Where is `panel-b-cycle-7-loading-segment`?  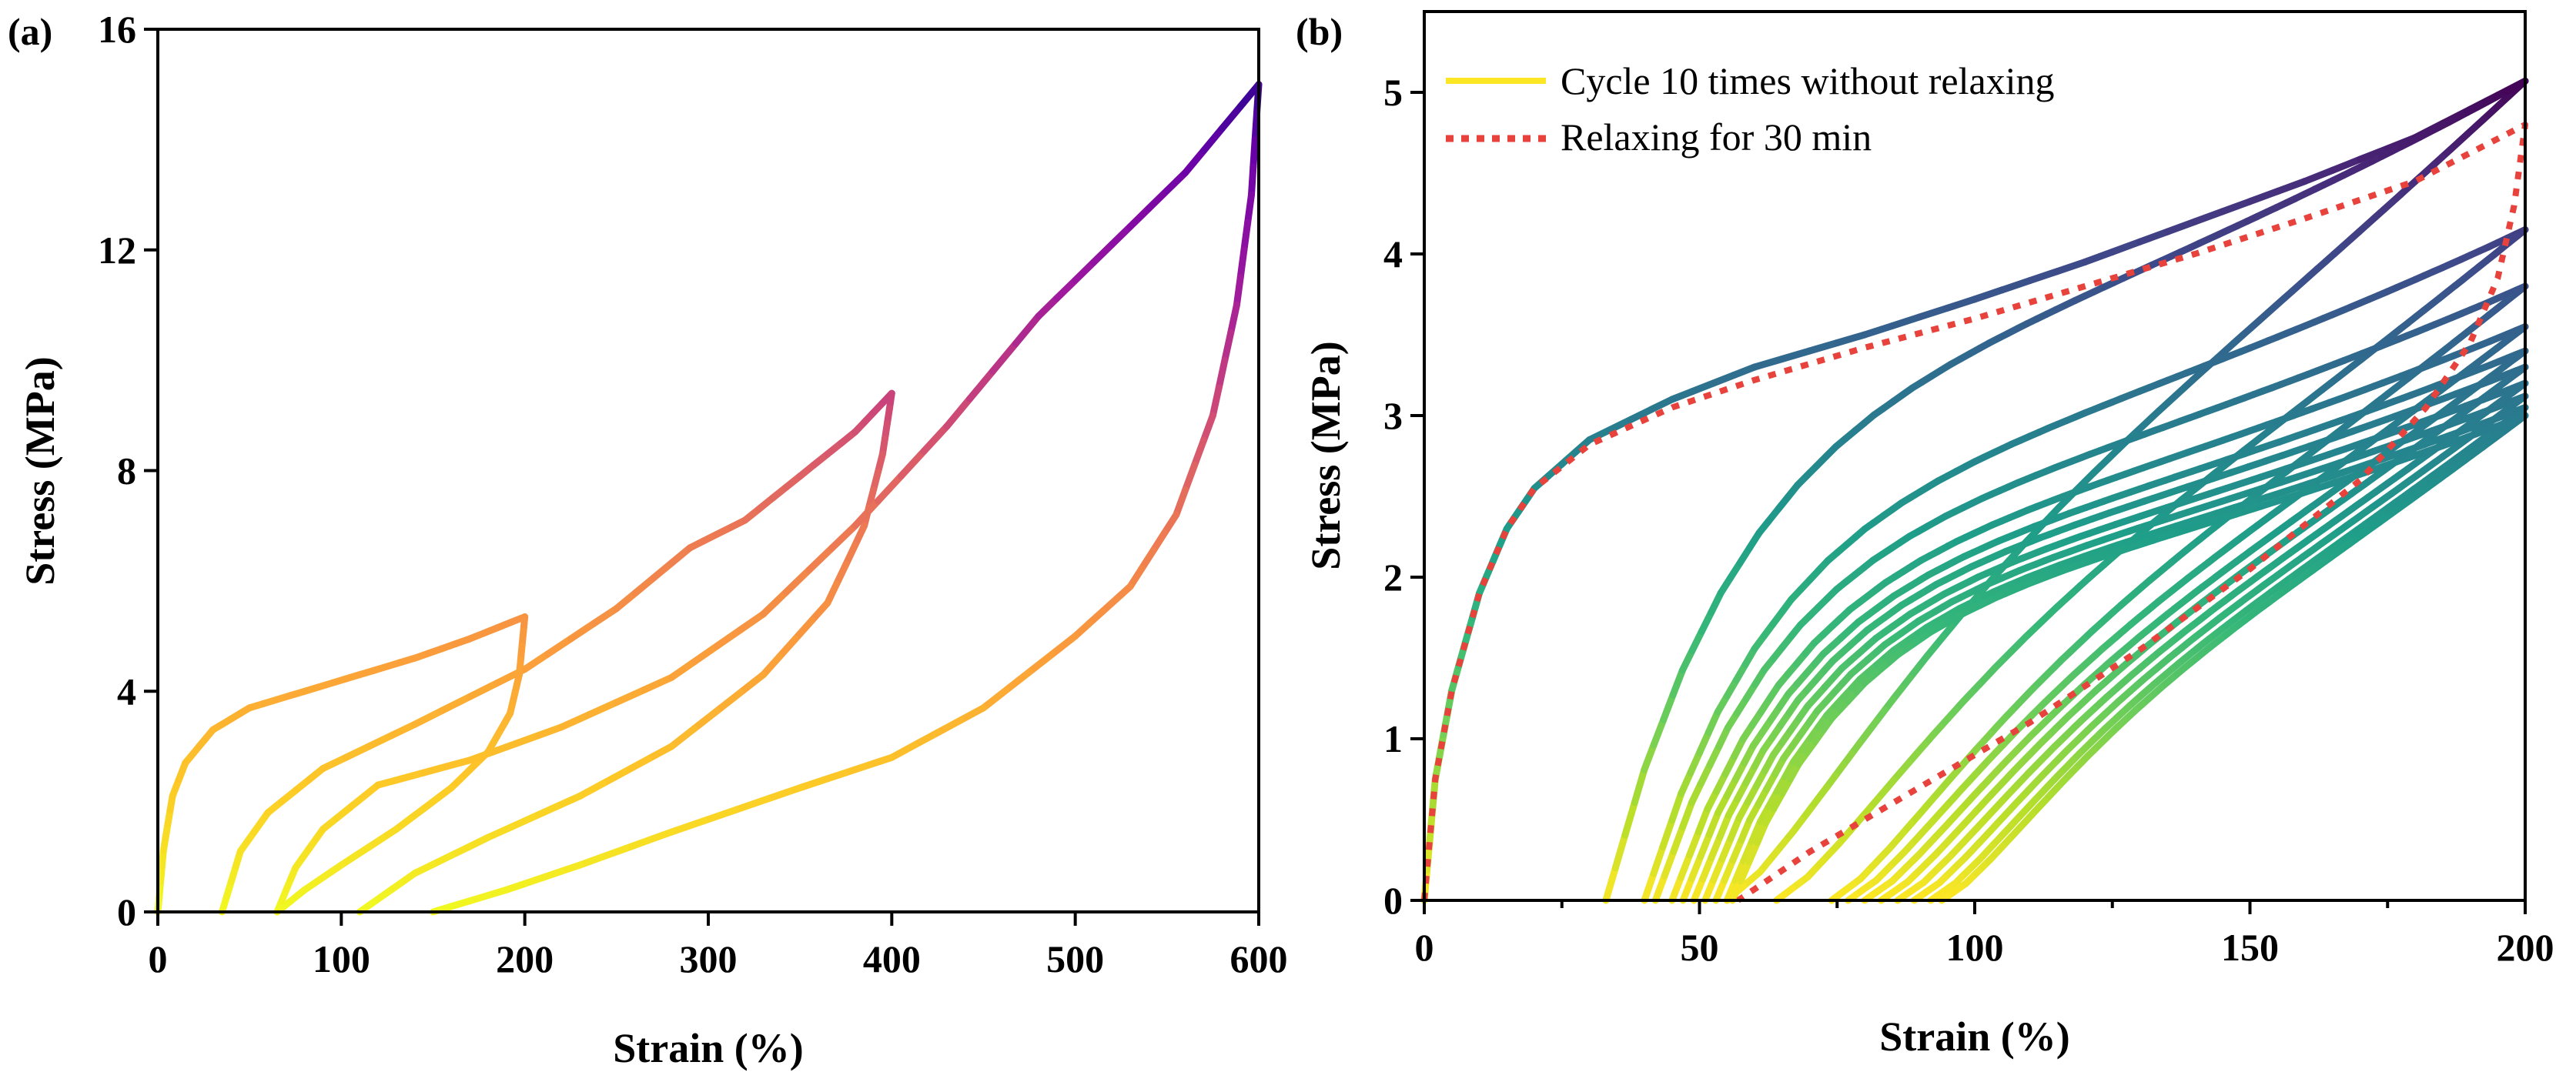
panel-b-cycle-7-loading-segment is located at coordinates (1709, 890).